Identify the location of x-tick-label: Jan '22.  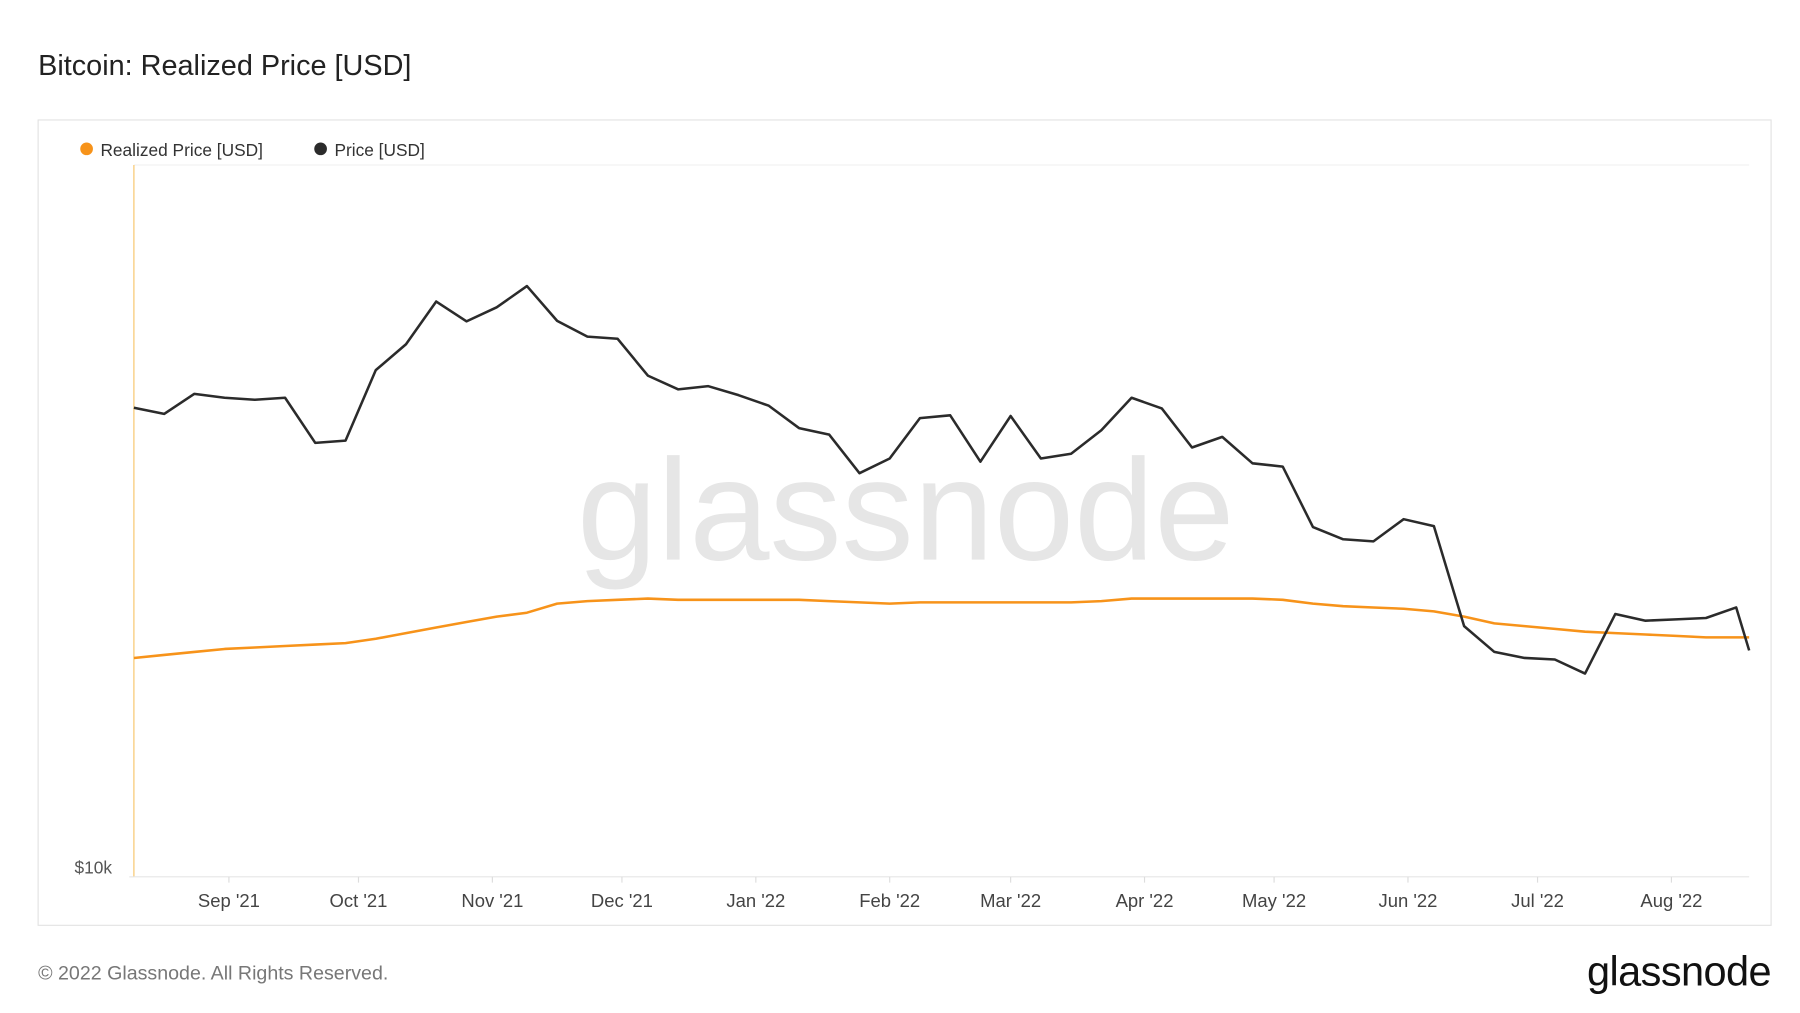
(755, 900).